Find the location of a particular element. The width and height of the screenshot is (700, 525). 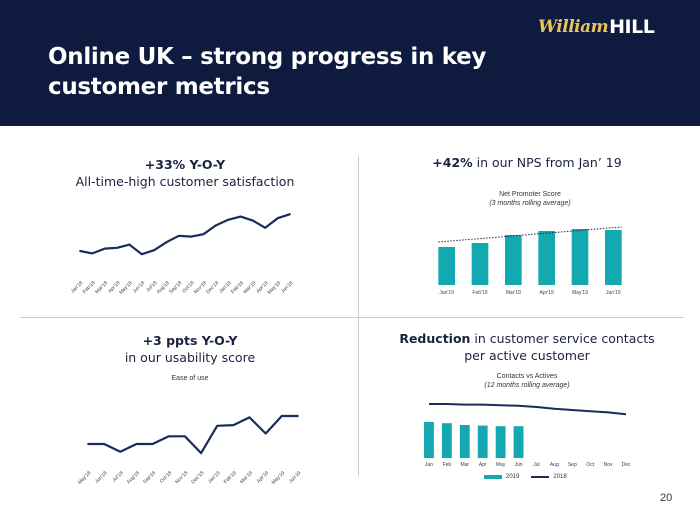

contacts-tick-label: Sep is located at coordinates (572, 465).